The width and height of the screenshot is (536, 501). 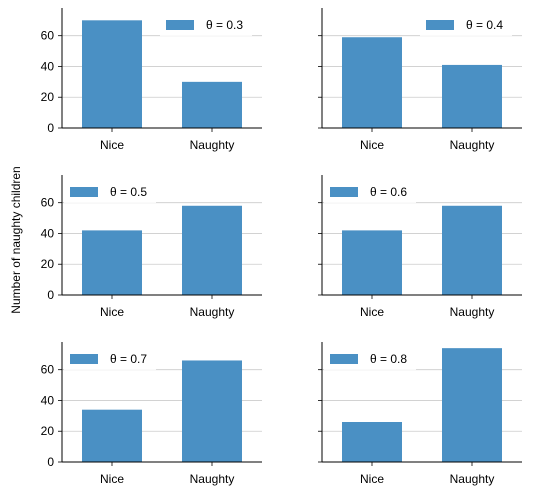 I want to click on subplot-2: Nice Naughty θ = 0.4, so click(x=420, y=80).